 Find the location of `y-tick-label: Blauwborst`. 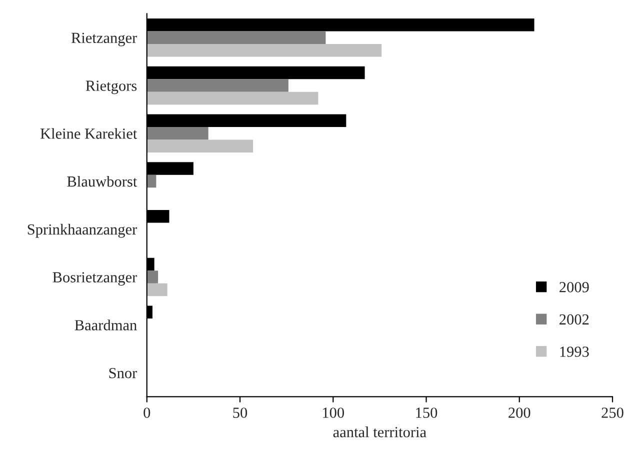

y-tick-label: Blauwborst is located at coordinates (102, 181).